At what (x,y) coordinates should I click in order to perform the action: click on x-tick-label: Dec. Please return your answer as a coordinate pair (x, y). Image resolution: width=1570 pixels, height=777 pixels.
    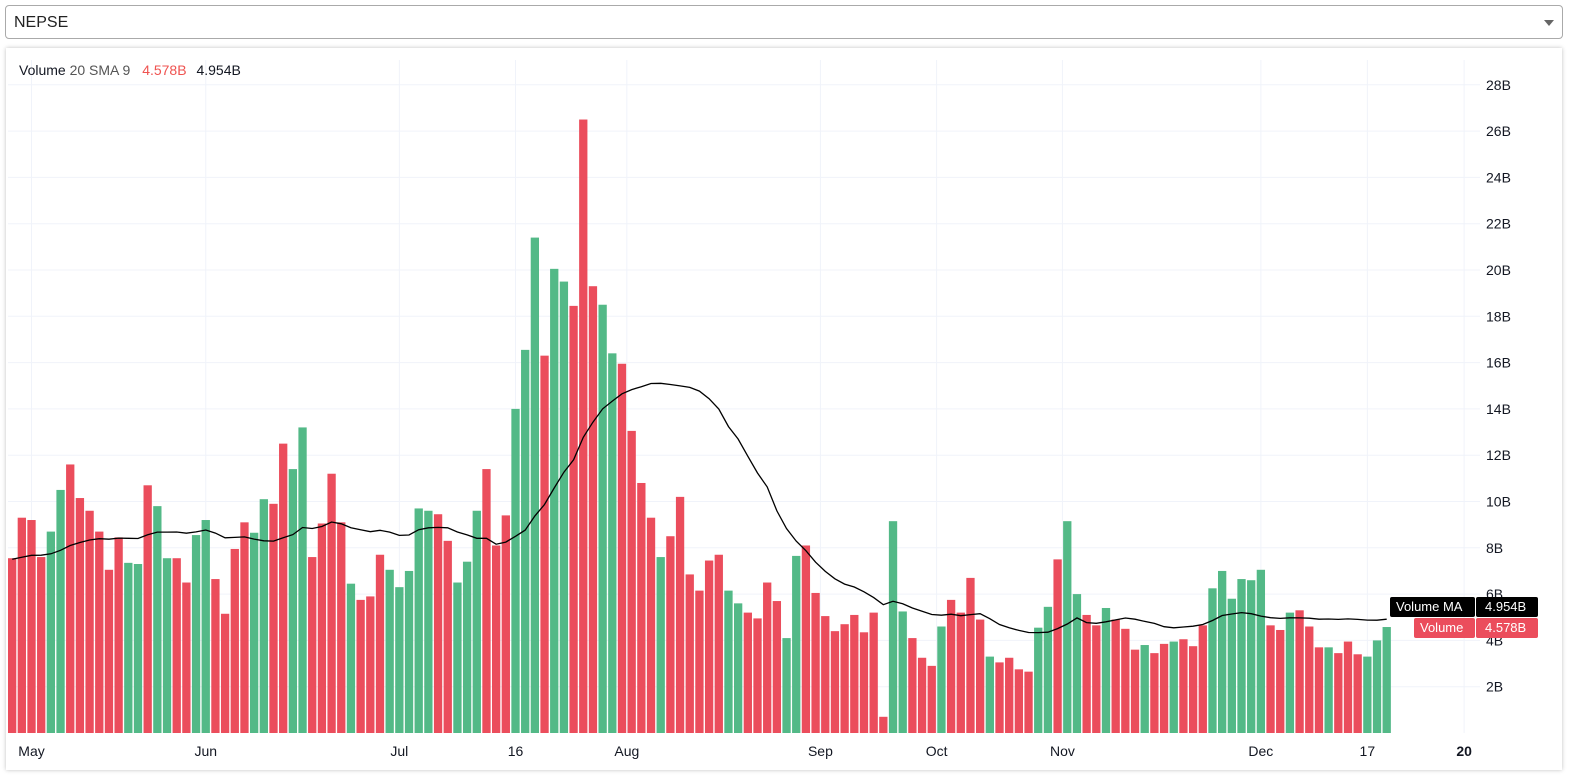
    Looking at the image, I should click on (1260, 751).